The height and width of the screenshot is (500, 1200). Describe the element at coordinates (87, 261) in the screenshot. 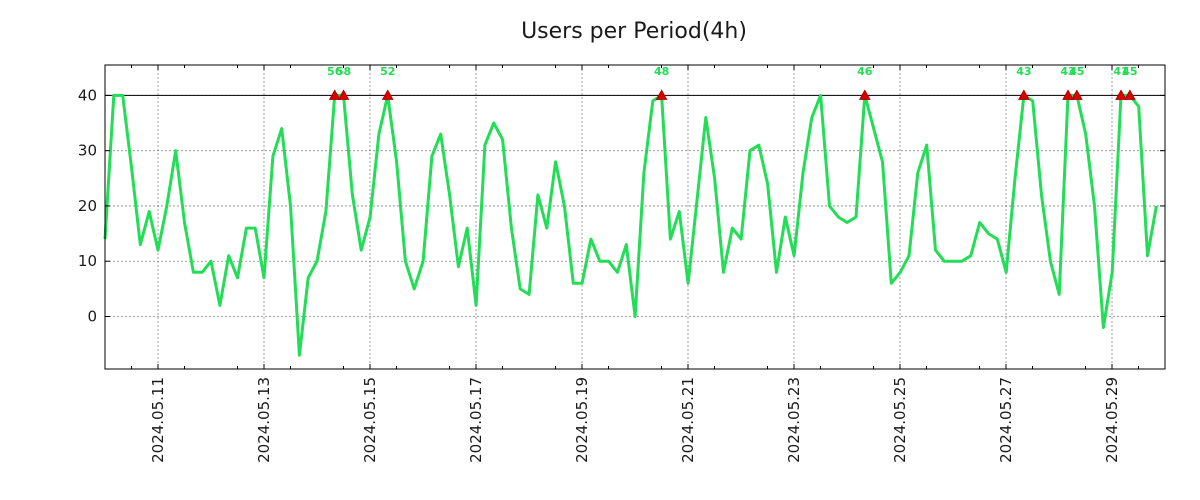

I see `y-tick-label: 10` at that location.